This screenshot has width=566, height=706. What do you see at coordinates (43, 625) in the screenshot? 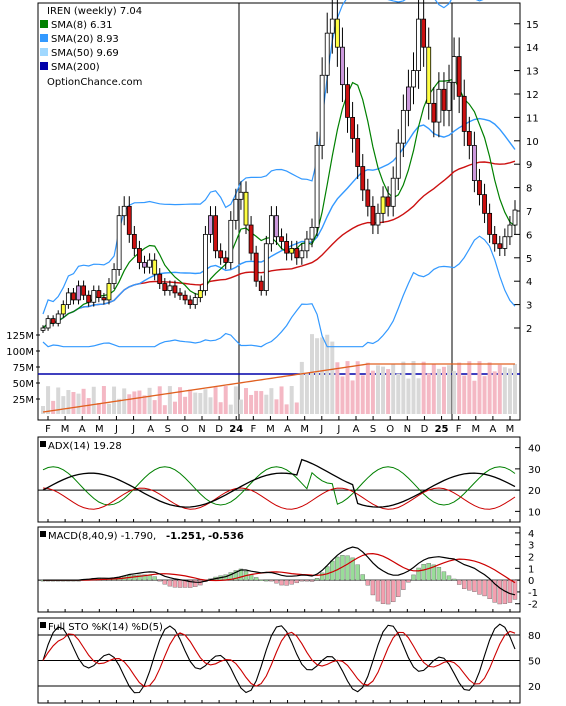
I see `sto-title-marker` at bounding box center [43, 625].